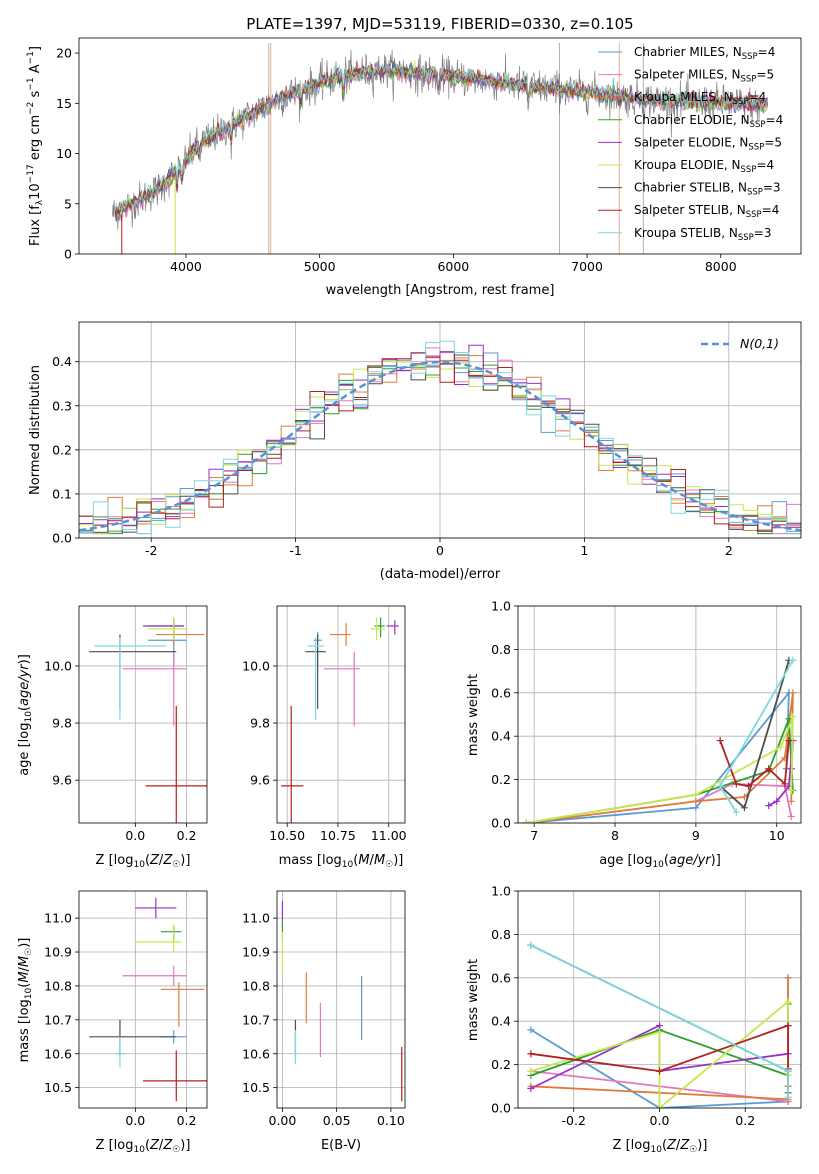  Describe the element at coordinates (40, 202) in the screenshot. I see `label-part: λ` at that location.